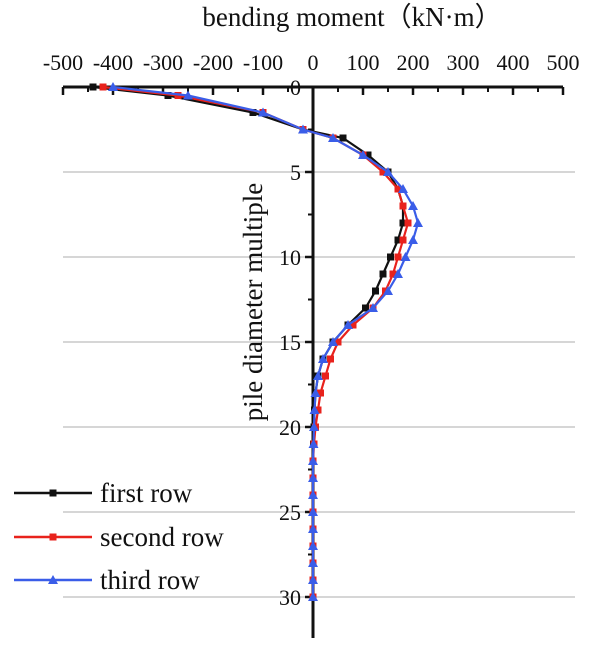  I want to click on x-tick-label: 0, so click(313, 62).